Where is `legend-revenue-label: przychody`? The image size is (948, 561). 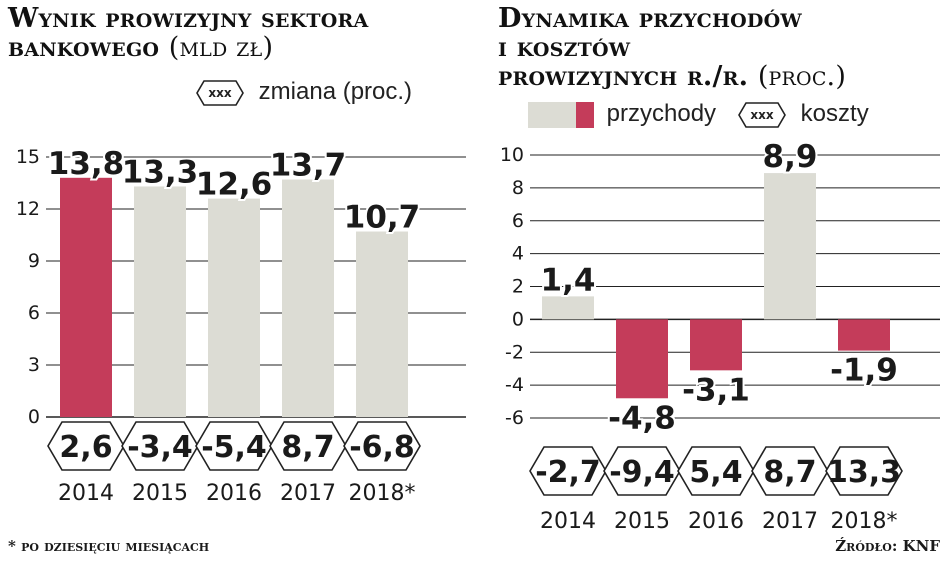
legend-revenue-label: przychody is located at coordinates (661, 113).